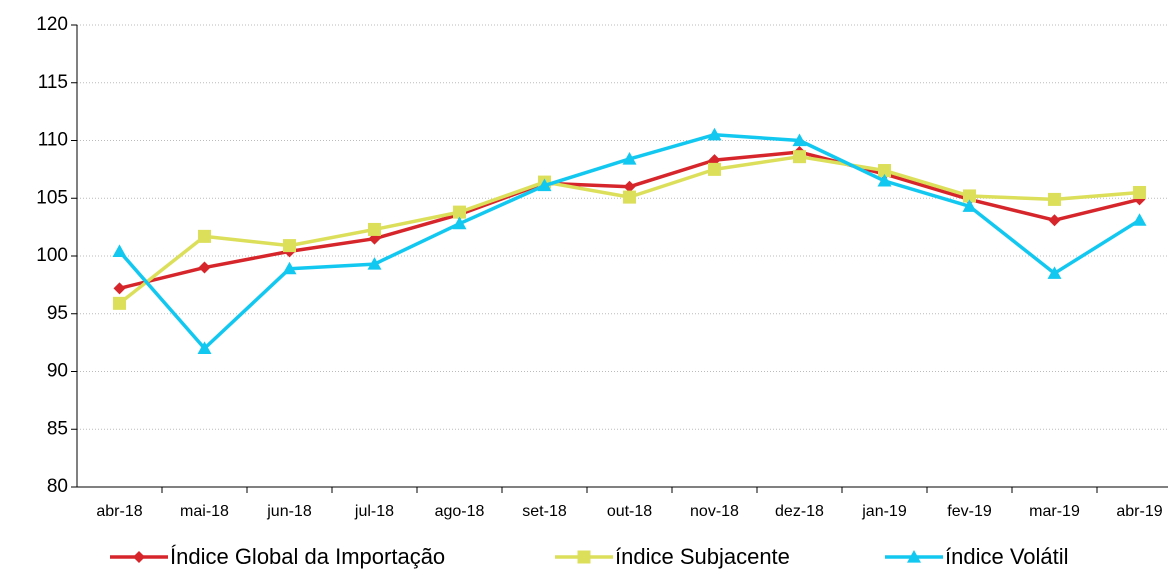 This screenshot has height=576, width=1169. I want to click on x-tick-label: jun-18, so click(289, 511).